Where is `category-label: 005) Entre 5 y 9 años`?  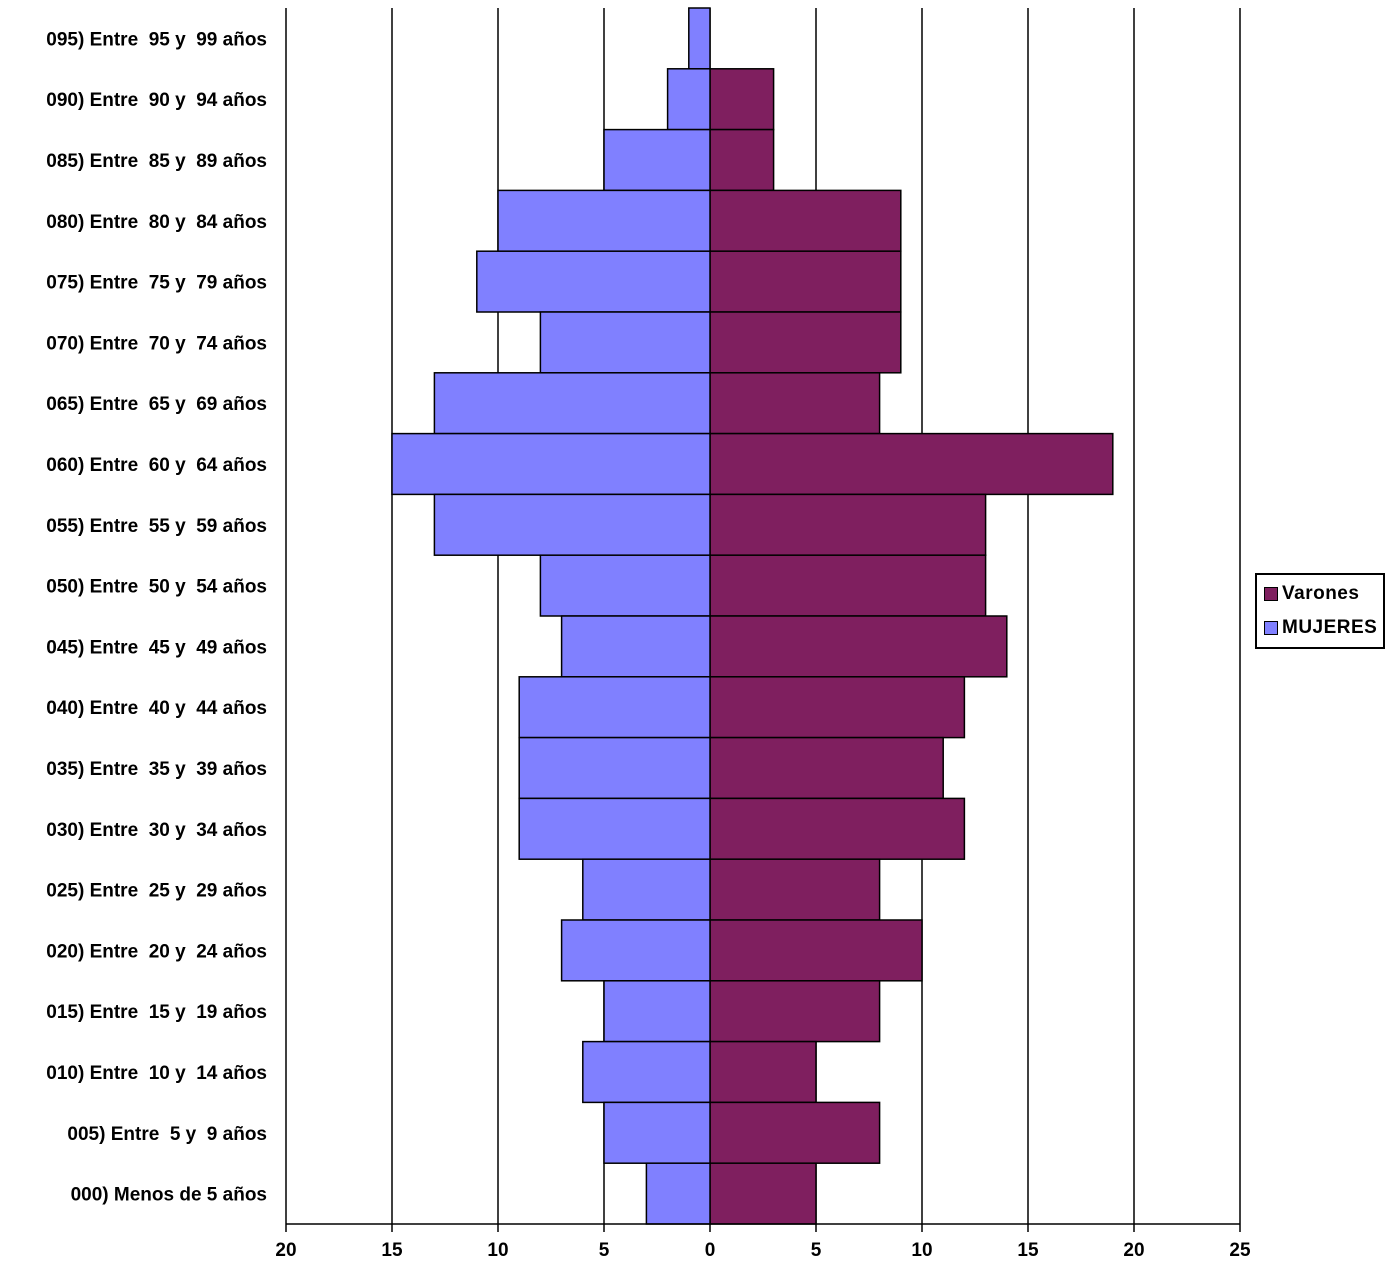 category-label: 005) Entre 5 y 9 años is located at coordinates (167, 1134).